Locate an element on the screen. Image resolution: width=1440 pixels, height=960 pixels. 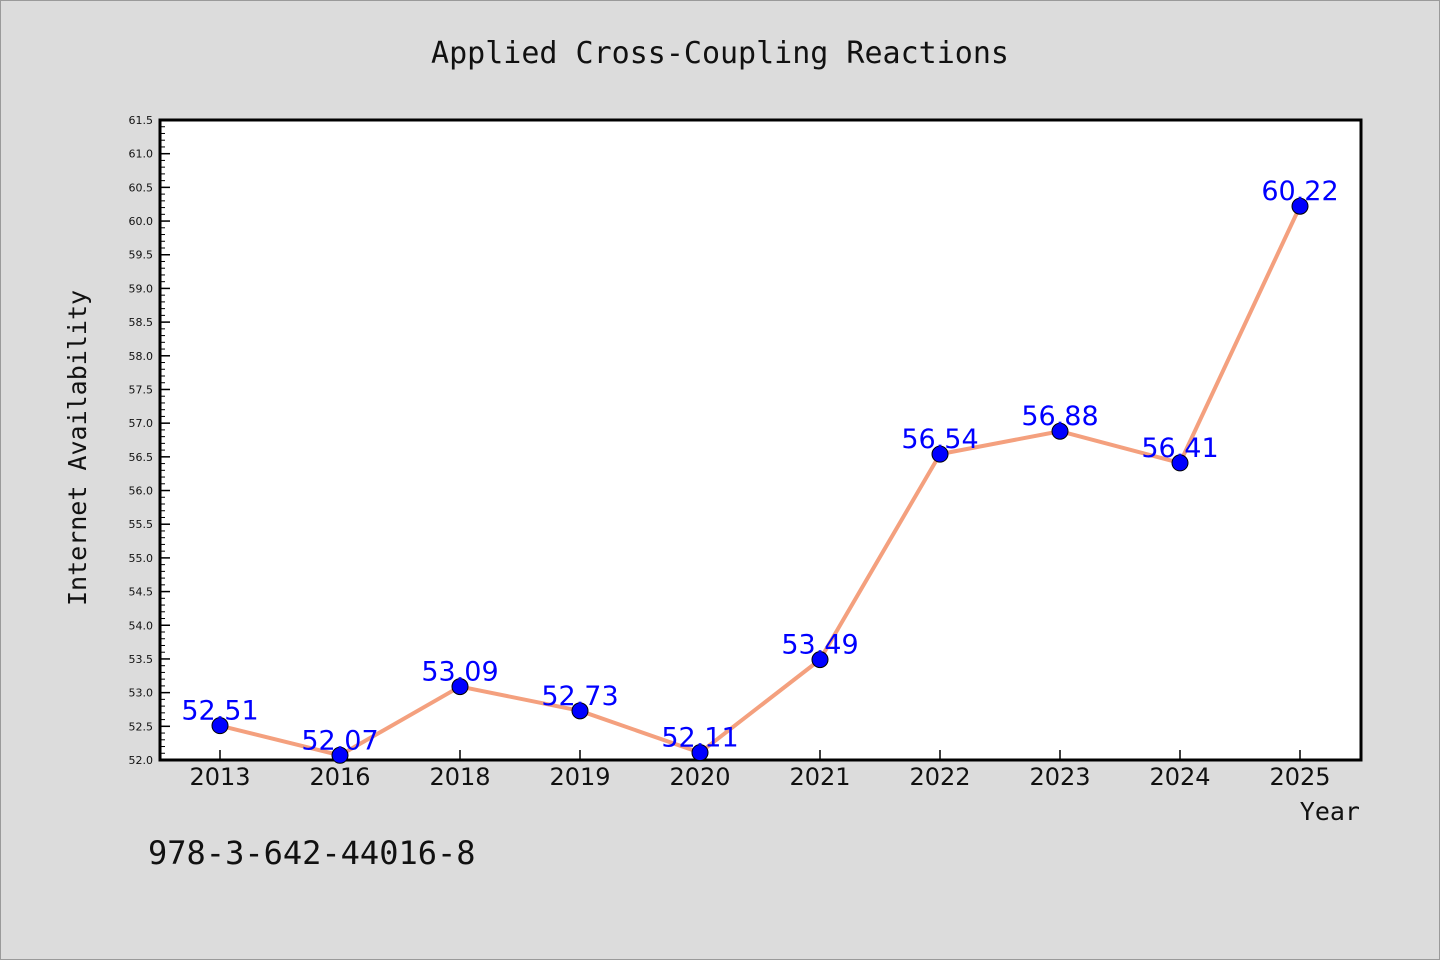
x-axis-label: Year is located at coordinates (1330, 811).